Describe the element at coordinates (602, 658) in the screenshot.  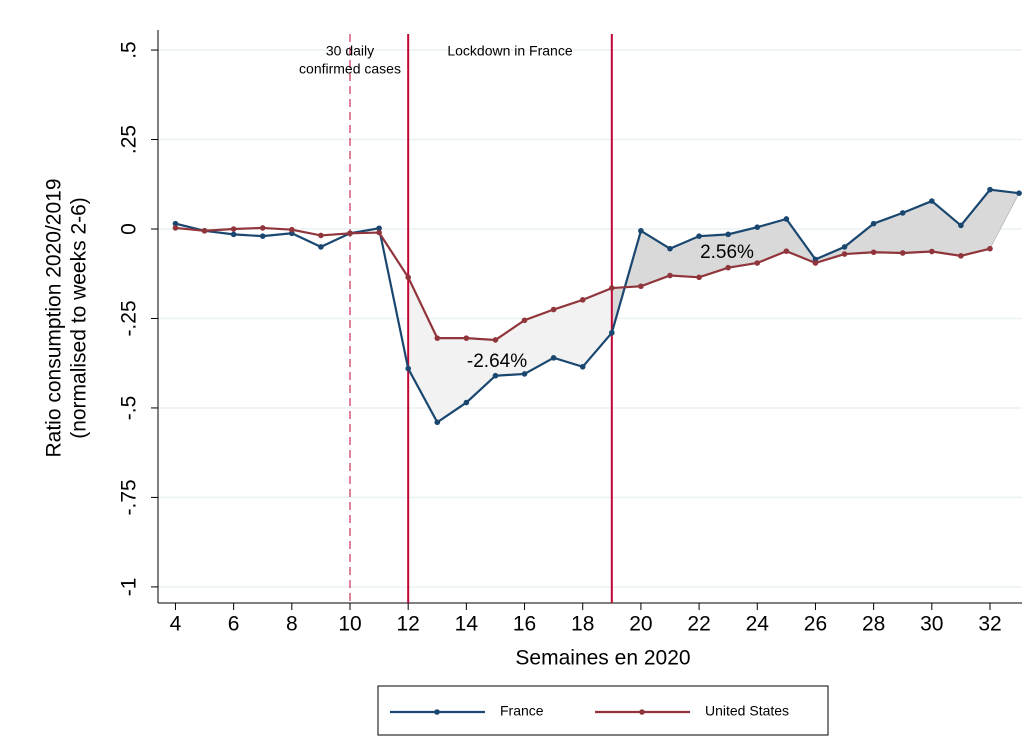
I see `x-axis-label: Semaines en 2020` at that location.